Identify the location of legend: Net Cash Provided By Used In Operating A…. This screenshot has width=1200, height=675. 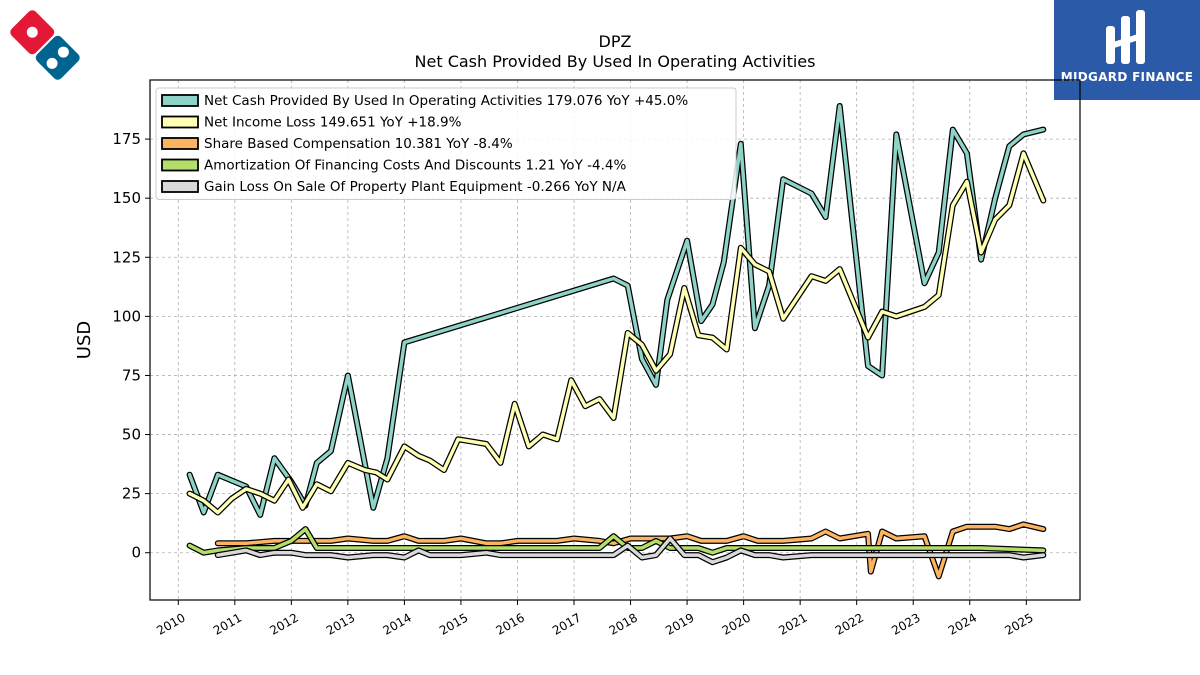
(446, 143).